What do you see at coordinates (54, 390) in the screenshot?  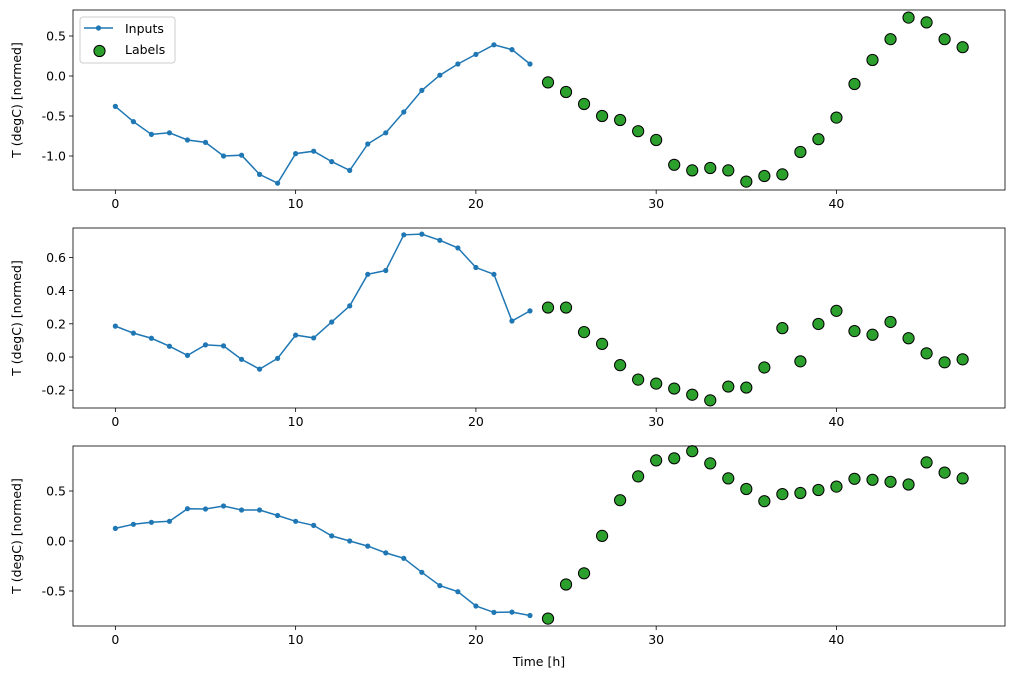 I see `y-tick-label: -0.2` at bounding box center [54, 390].